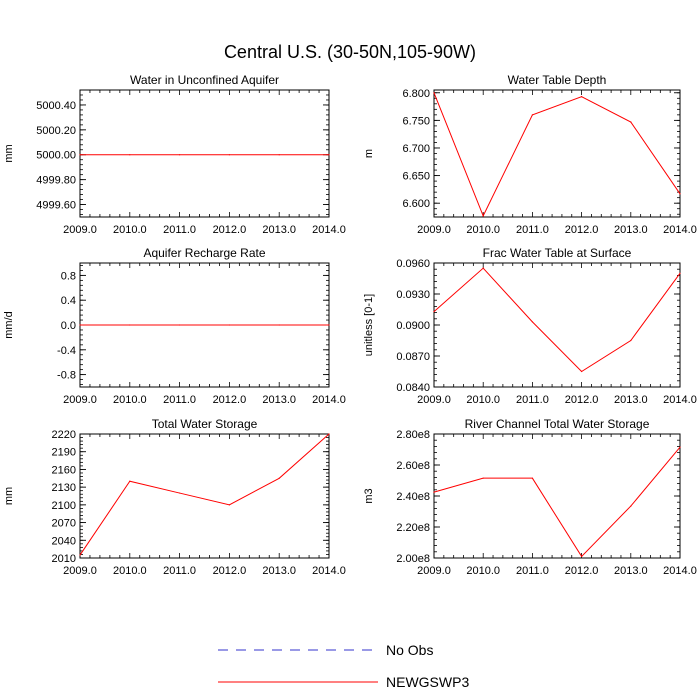 The image size is (700, 700). Describe the element at coordinates (64, 470) in the screenshot. I see `y-tick-label: 2160` at that location.